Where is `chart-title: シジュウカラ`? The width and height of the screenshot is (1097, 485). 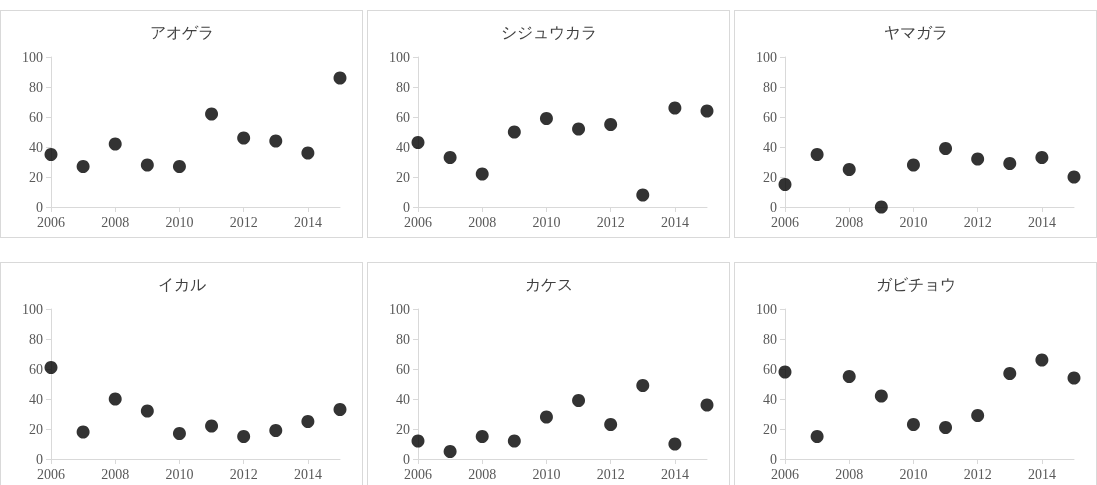
chart-title: シジュウカラ is located at coordinates (548, 32).